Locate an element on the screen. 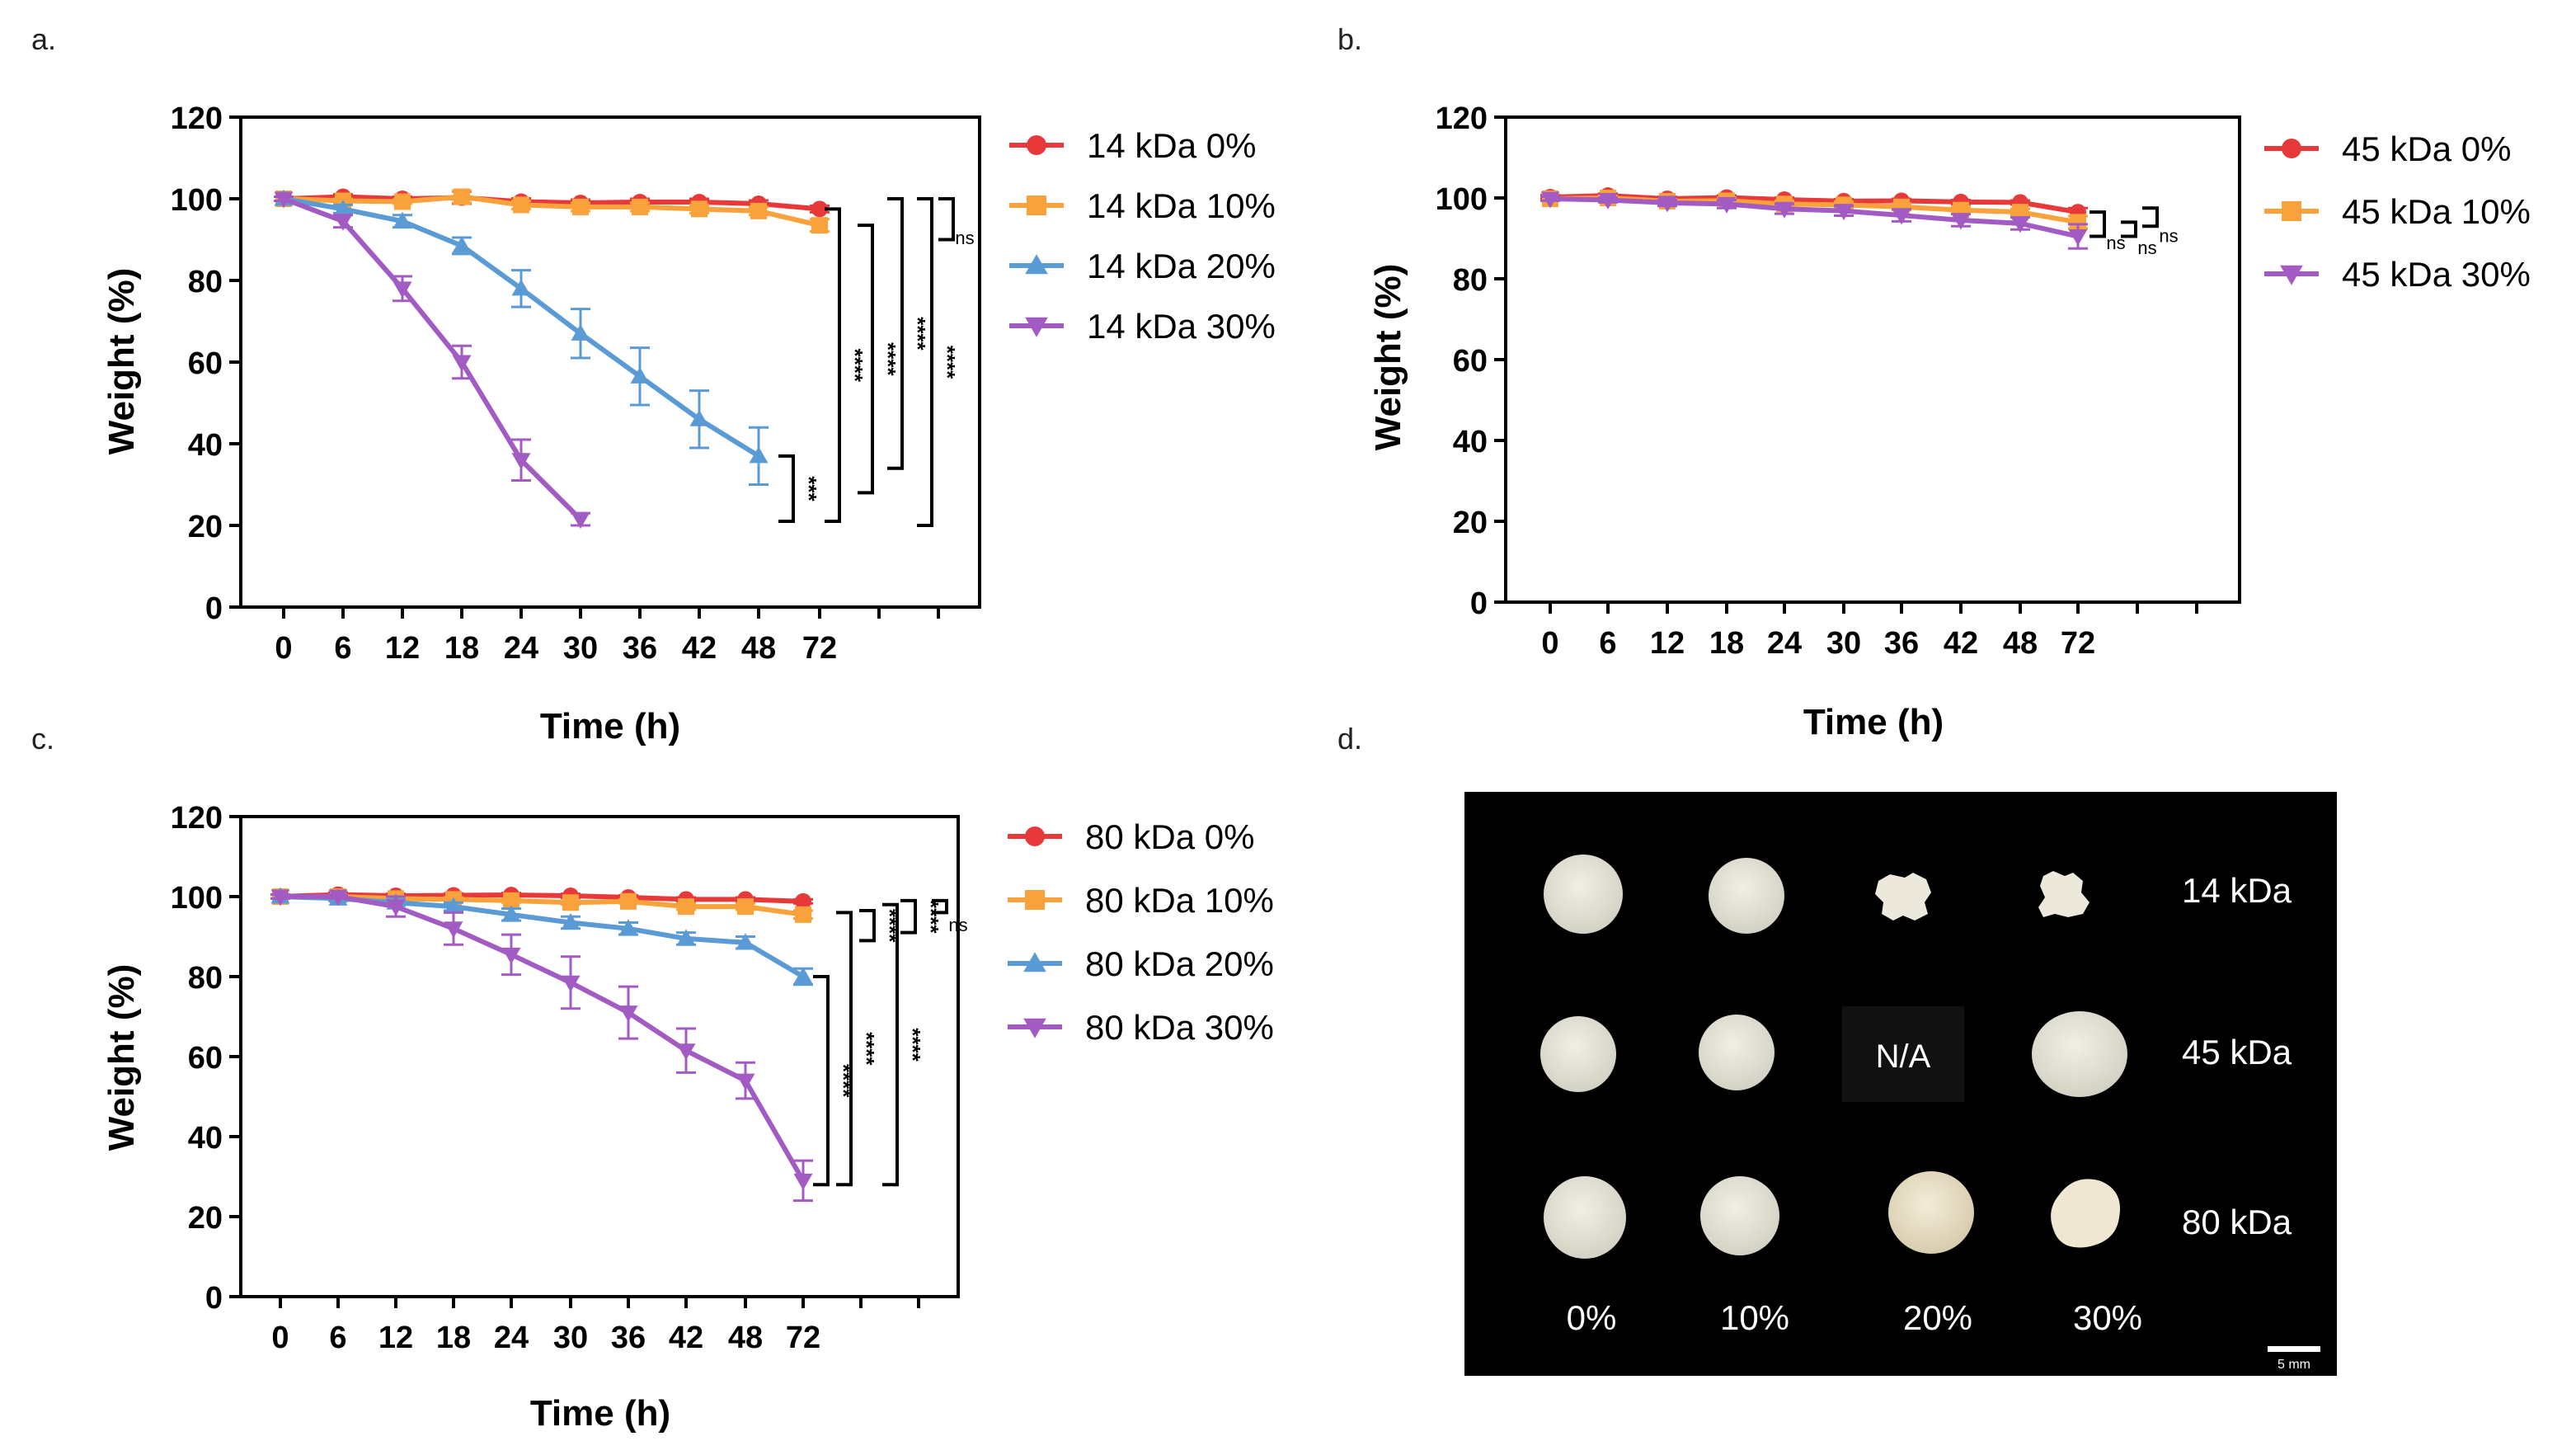 This screenshot has height=1455, width=2576. x-tick-label: 30 is located at coordinates (1843, 643).